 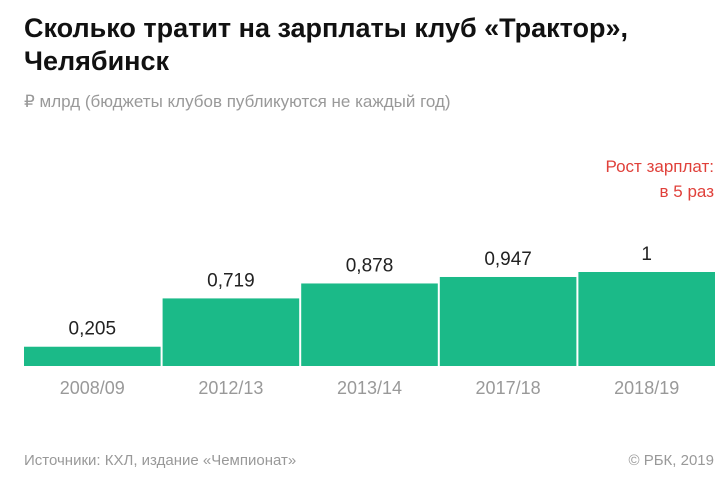 I want to click on bar-2017/18, so click(x=508, y=321).